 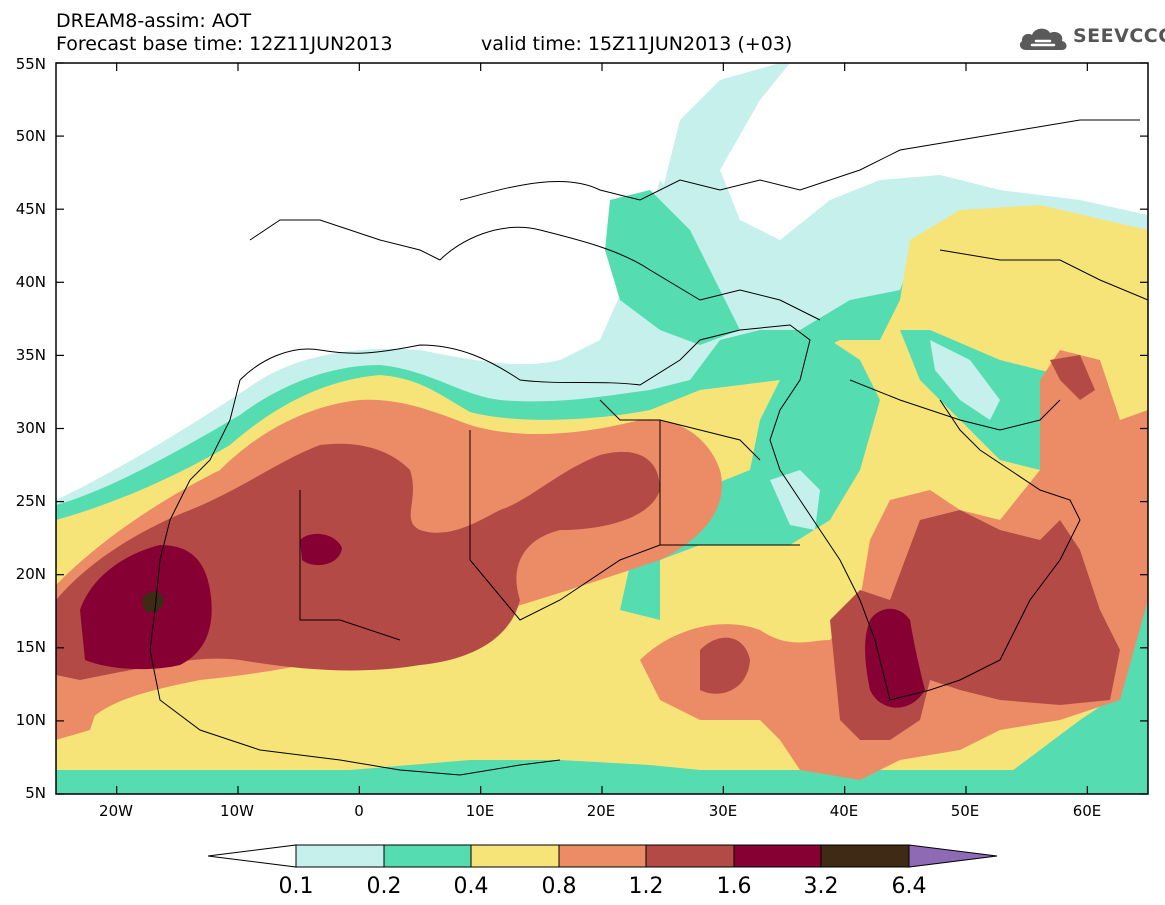 What do you see at coordinates (734, 886) in the screenshot?
I see `colorbar-label: 1.6` at bounding box center [734, 886].